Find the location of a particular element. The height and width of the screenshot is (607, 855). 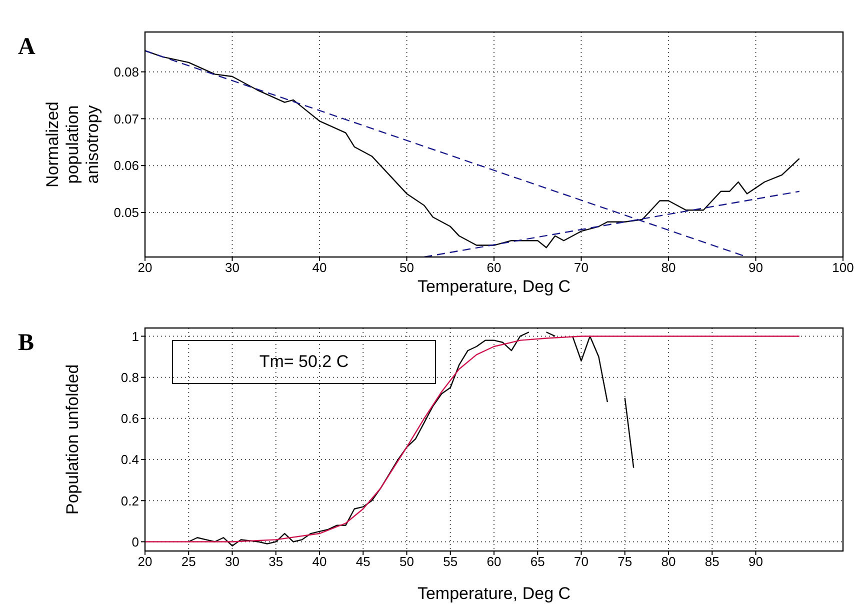

y-axis-title: Population unfolded is located at coordinates (72, 439).